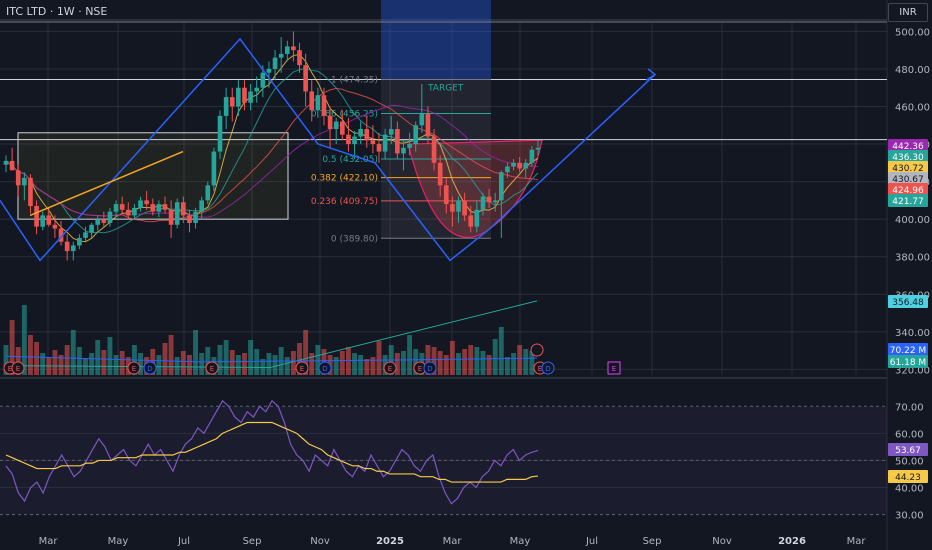  I want to click on symbol-label: ITC LTD, so click(26, 11).